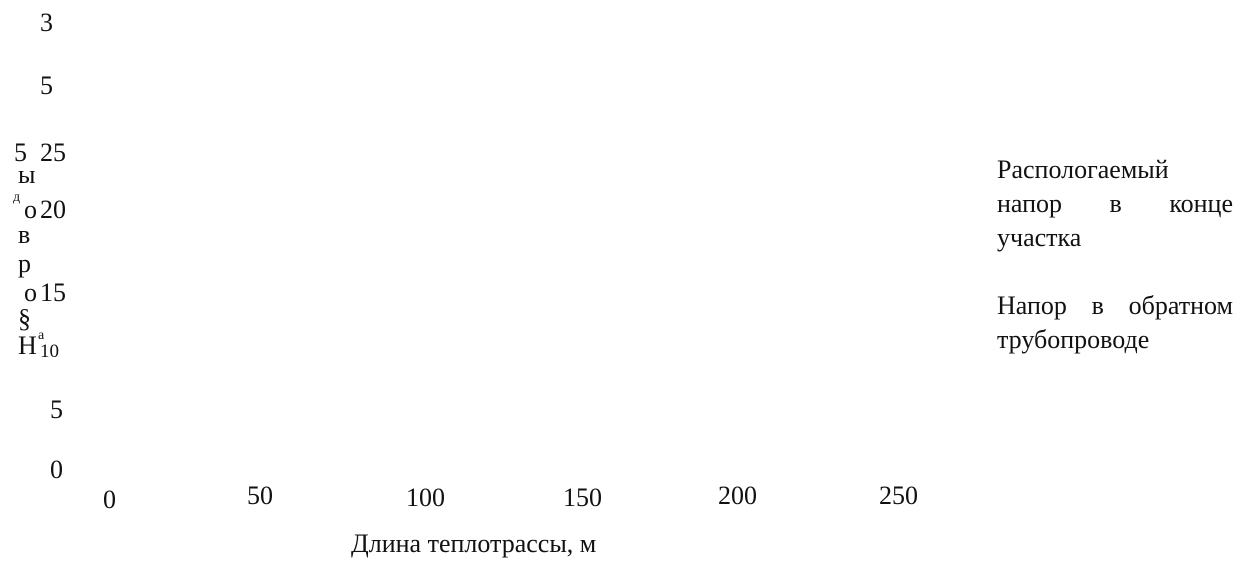  I want to click on y-tick-extra-top-1: 5, so click(46, 85).